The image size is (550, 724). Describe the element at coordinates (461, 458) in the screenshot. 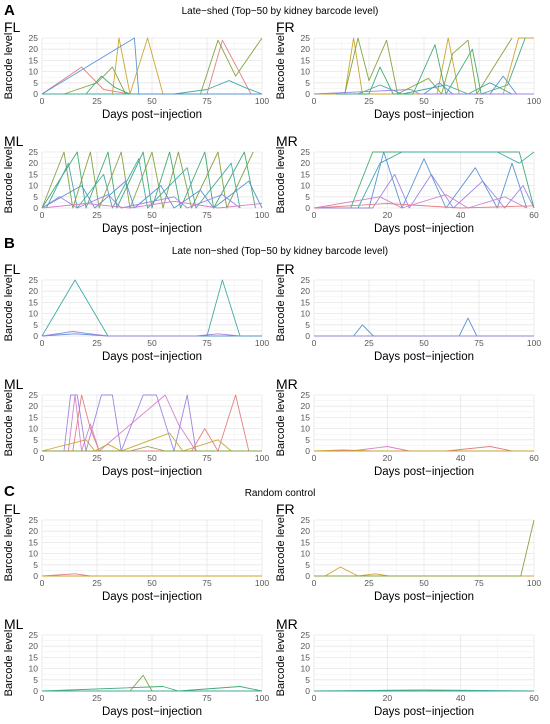

I see `x-tick-label: 40` at that location.